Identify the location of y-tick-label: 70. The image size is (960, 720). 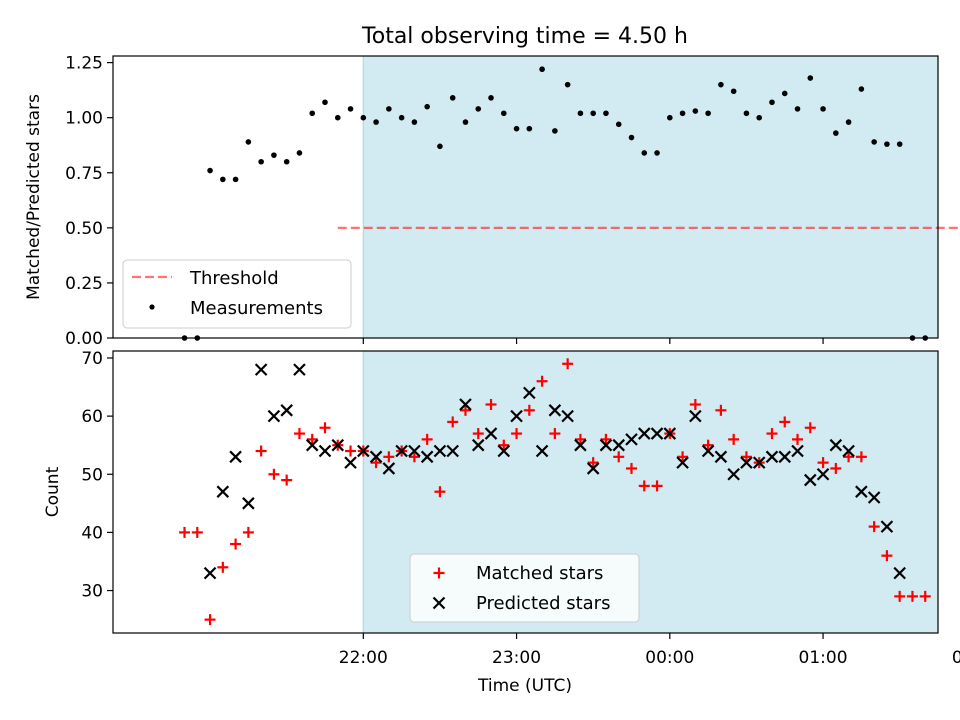
(92, 359).